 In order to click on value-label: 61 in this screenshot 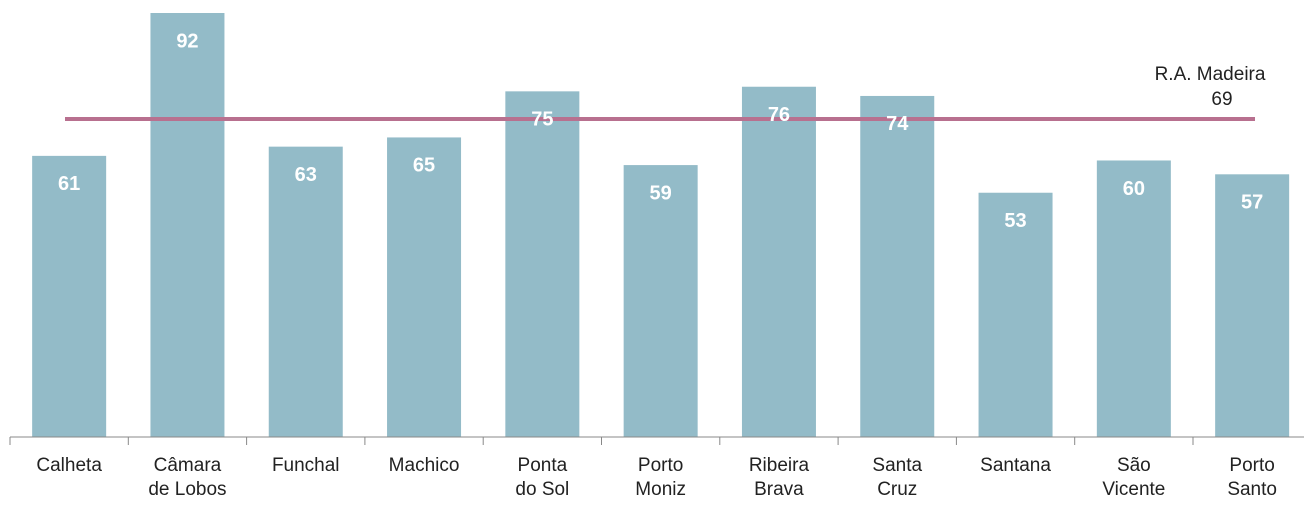, I will do `click(69, 184)`.